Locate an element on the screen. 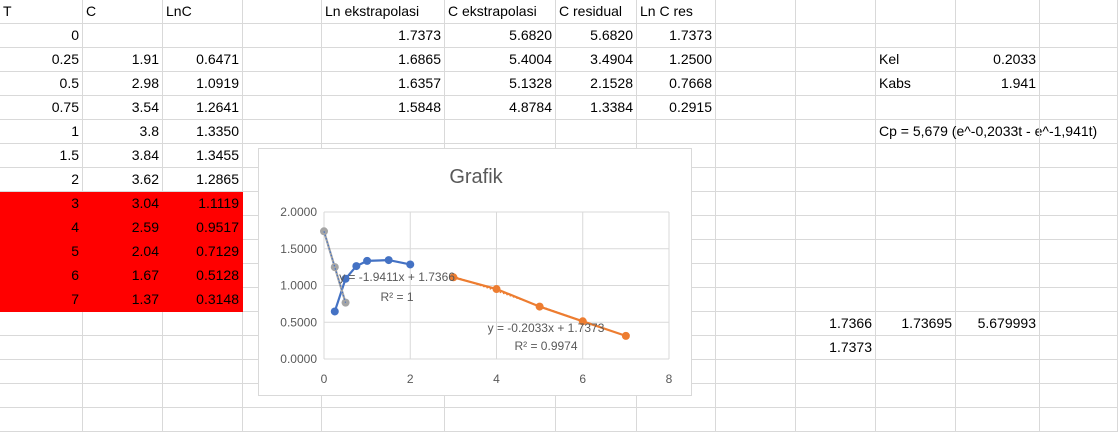  table-cell: 1.67 is located at coordinates (123, 276).